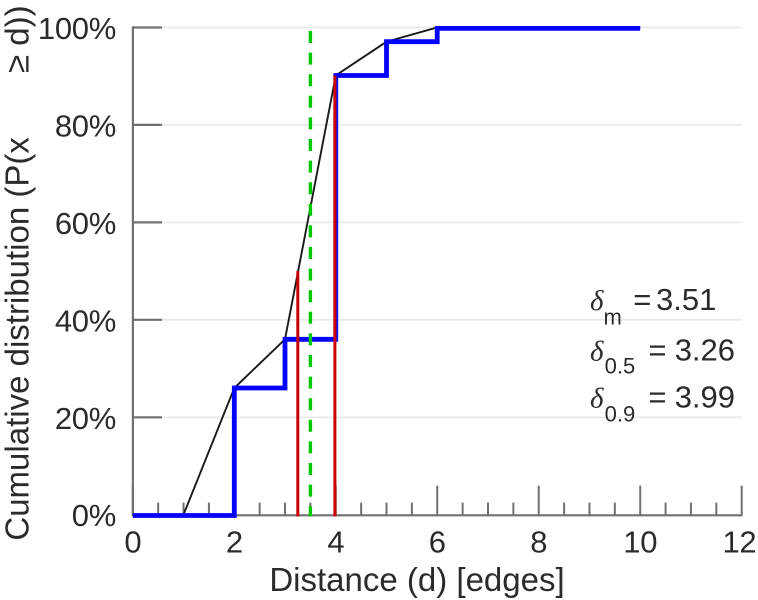 This screenshot has height=600, width=758. What do you see at coordinates (620, 414) in the screenshot?
I see `svg-text: 0.9` at bounding box center [620, 414].